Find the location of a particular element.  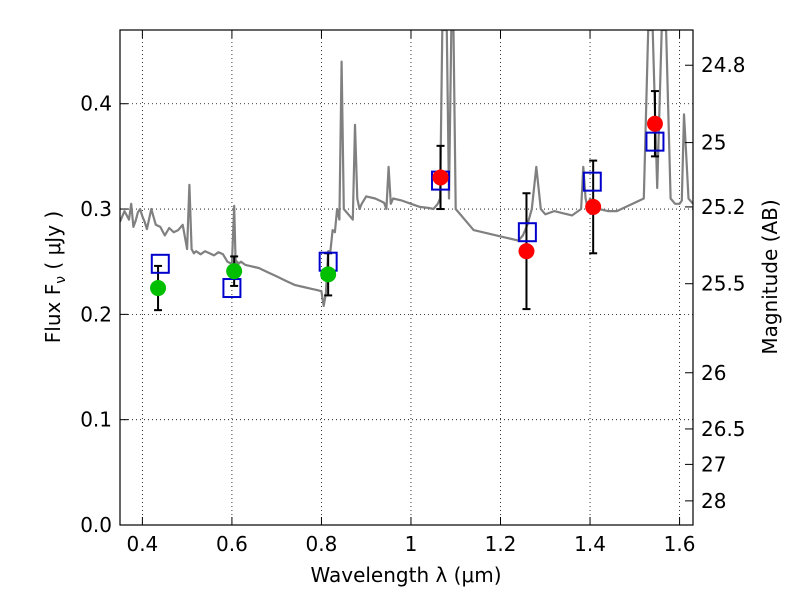

y2-tick-label: 27 is located at coordinates (713, 464).